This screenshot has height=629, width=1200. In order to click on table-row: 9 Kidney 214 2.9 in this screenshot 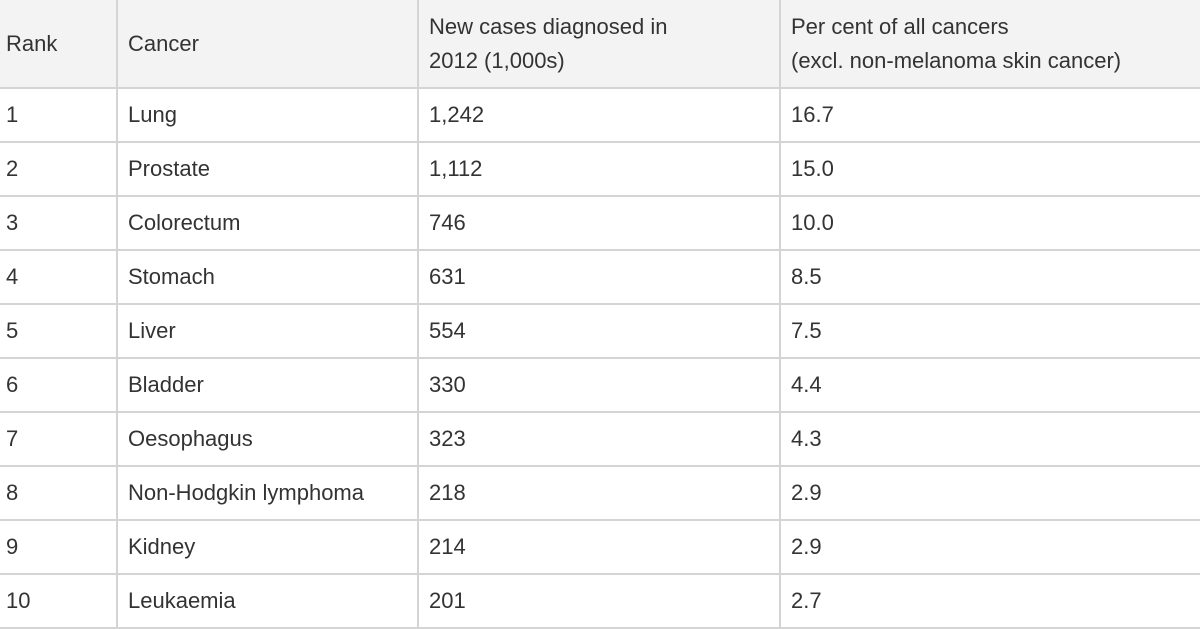, I will do `click(600, 547)`.